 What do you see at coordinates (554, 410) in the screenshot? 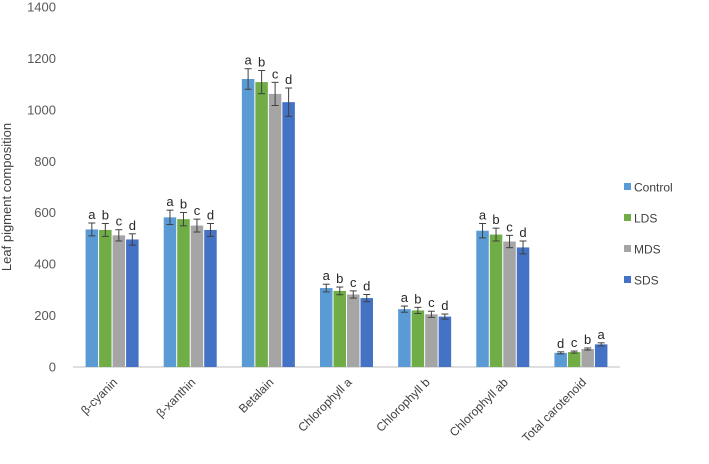
I see `x-category-label: Total carotenoid` at bounding box center [554, 410].